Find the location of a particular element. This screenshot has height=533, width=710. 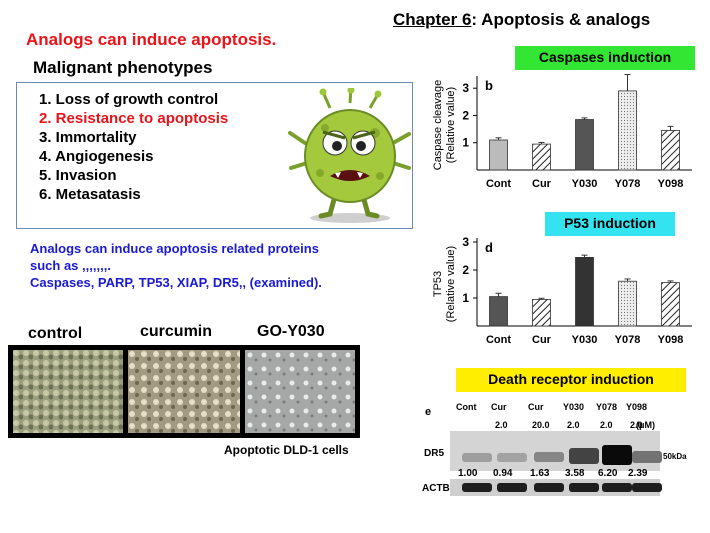

microscopy-go-y030-image is located at coordinates (300, 391).